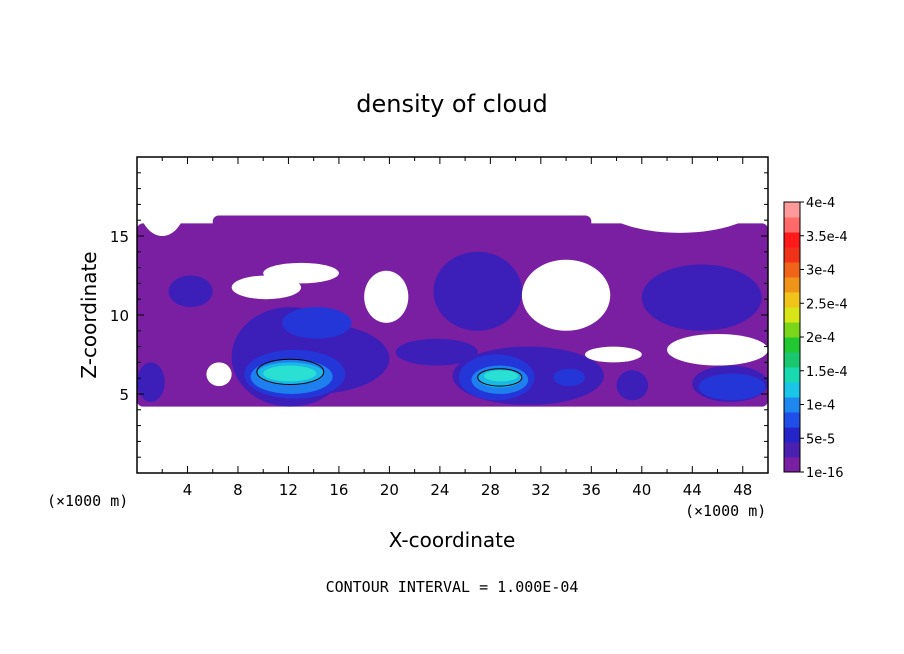 Image resolution: width=904 pixels, height=654 pixels. Describe the element at coordinates (827, 237) in the screenshot. I see `colorbar-label: 3.5e-4` at that location.